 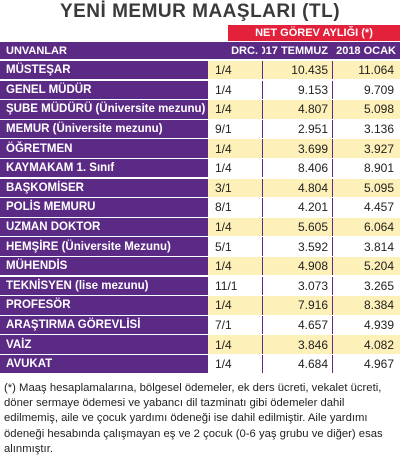 I want to click on value-cell: 4.908, so click(x=297, y=266).